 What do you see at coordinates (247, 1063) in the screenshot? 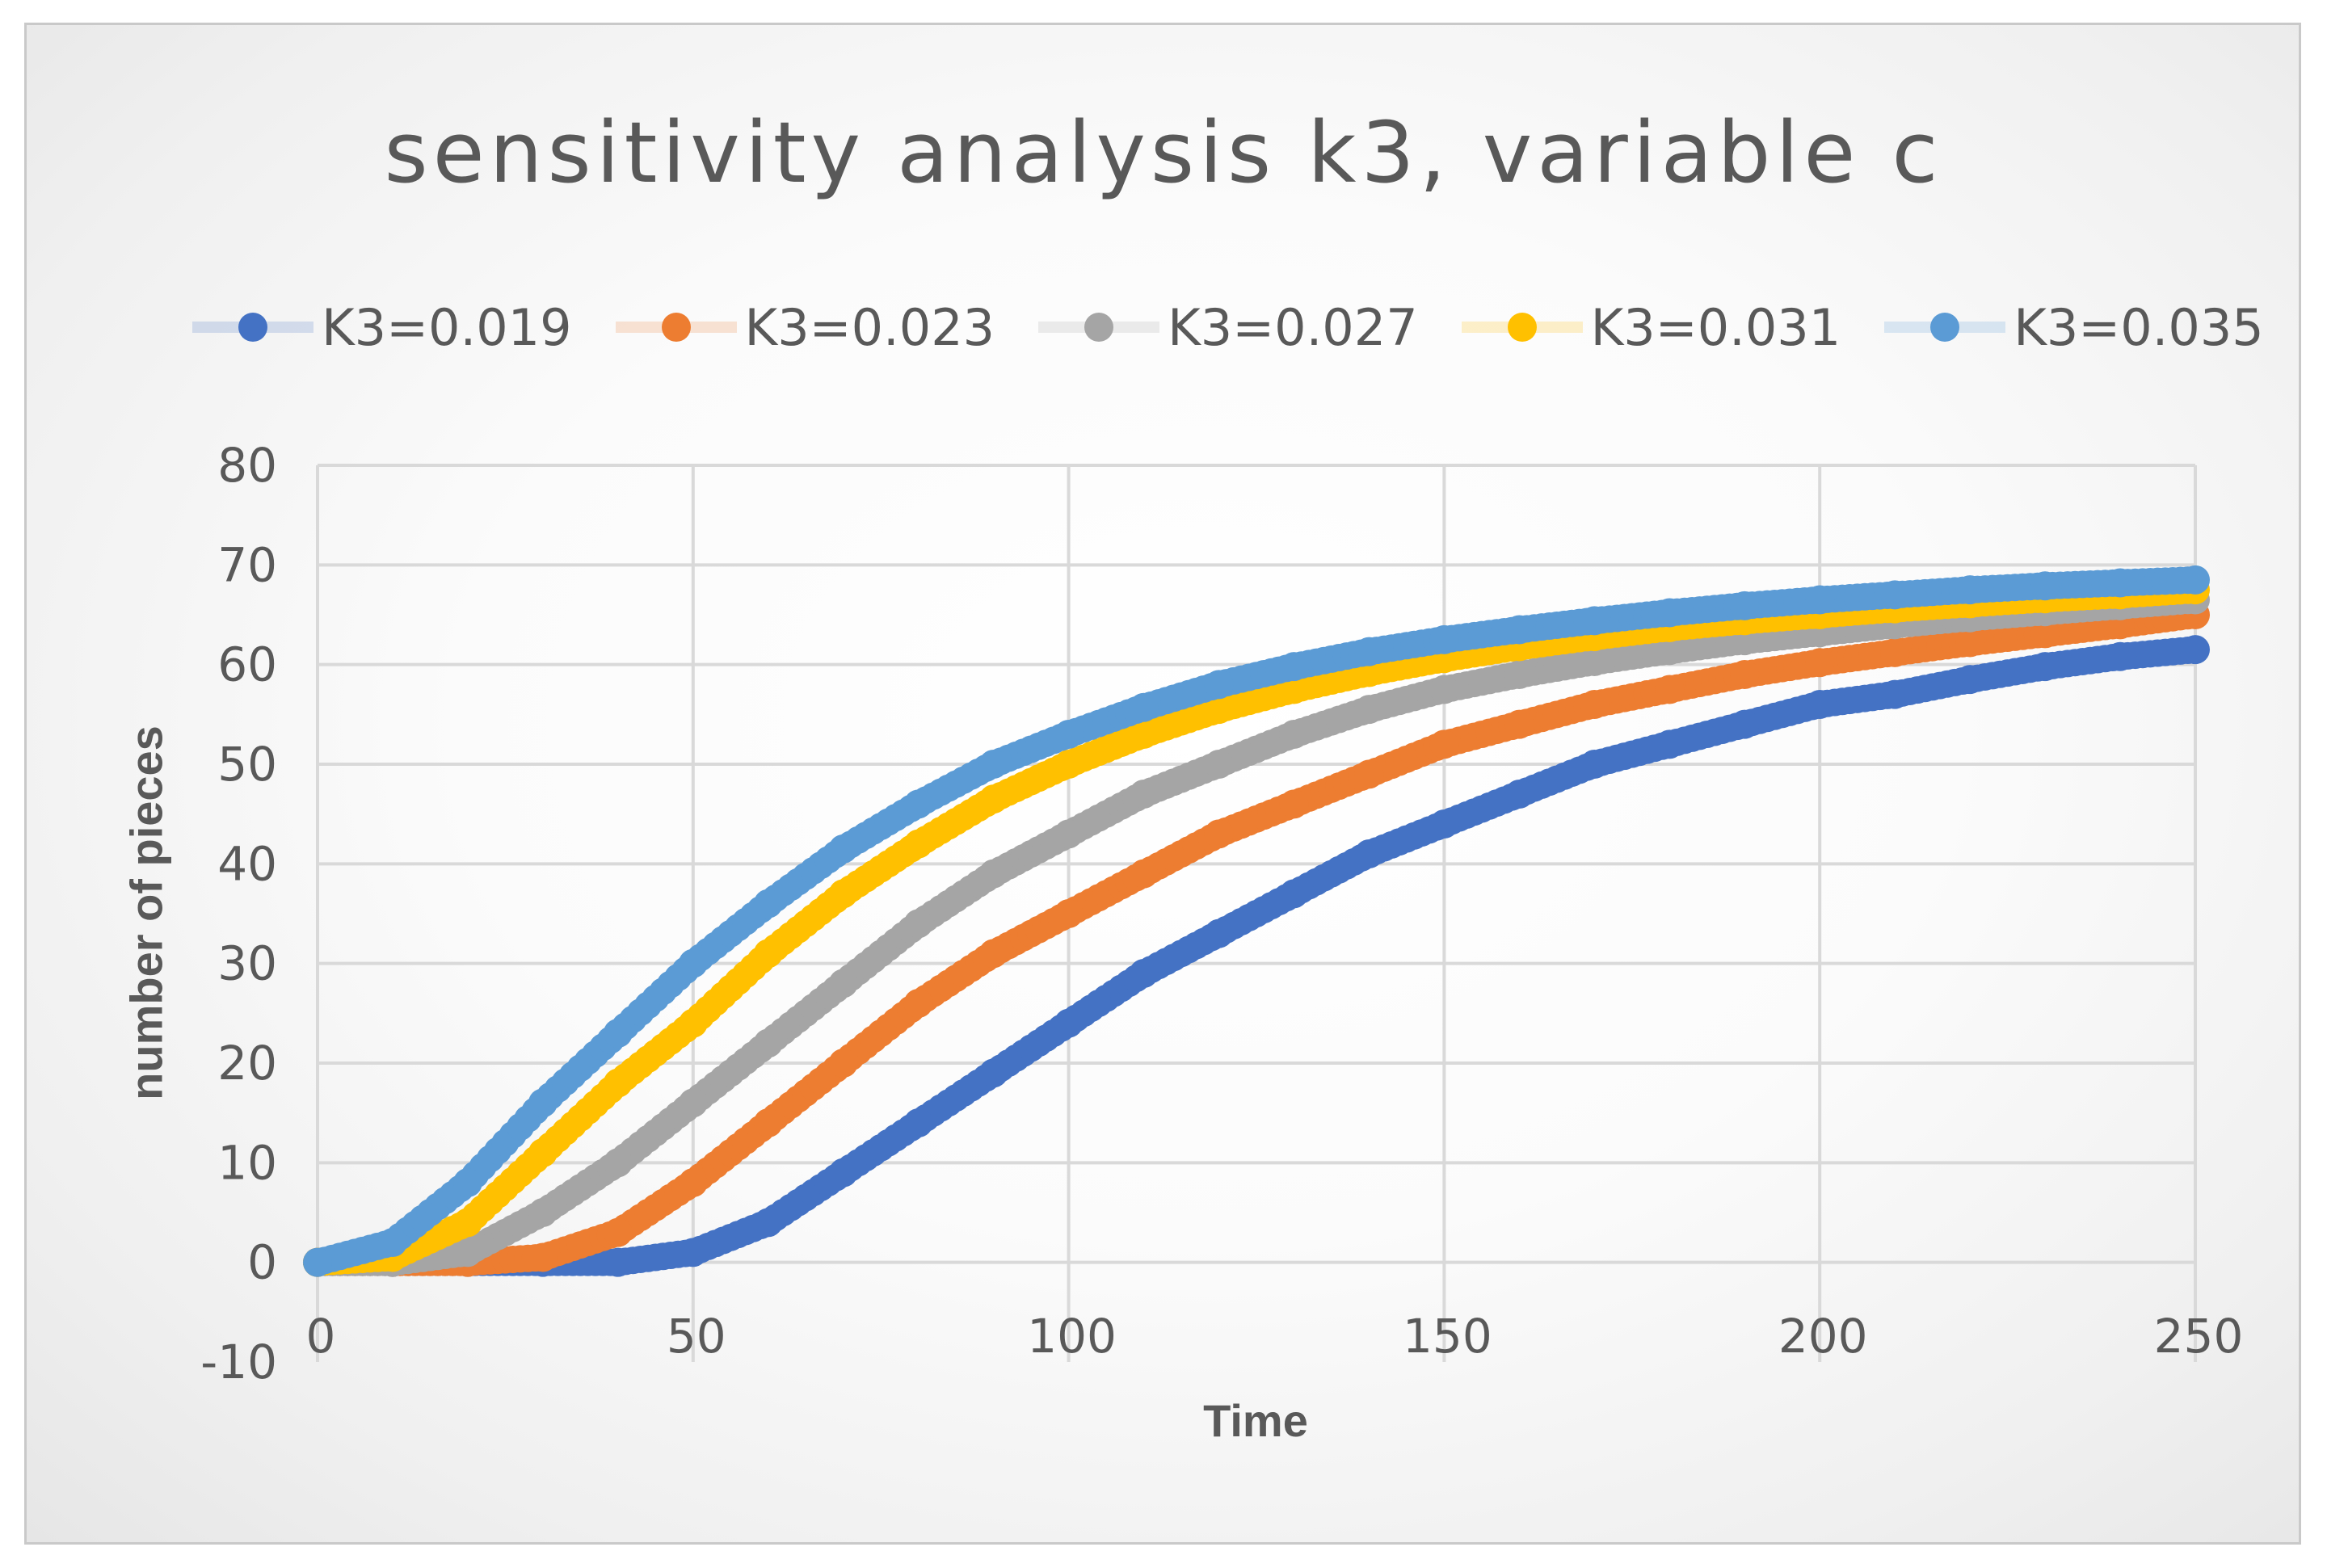
I see `y-tick-label: 20` at bounding box center [247, 1063].